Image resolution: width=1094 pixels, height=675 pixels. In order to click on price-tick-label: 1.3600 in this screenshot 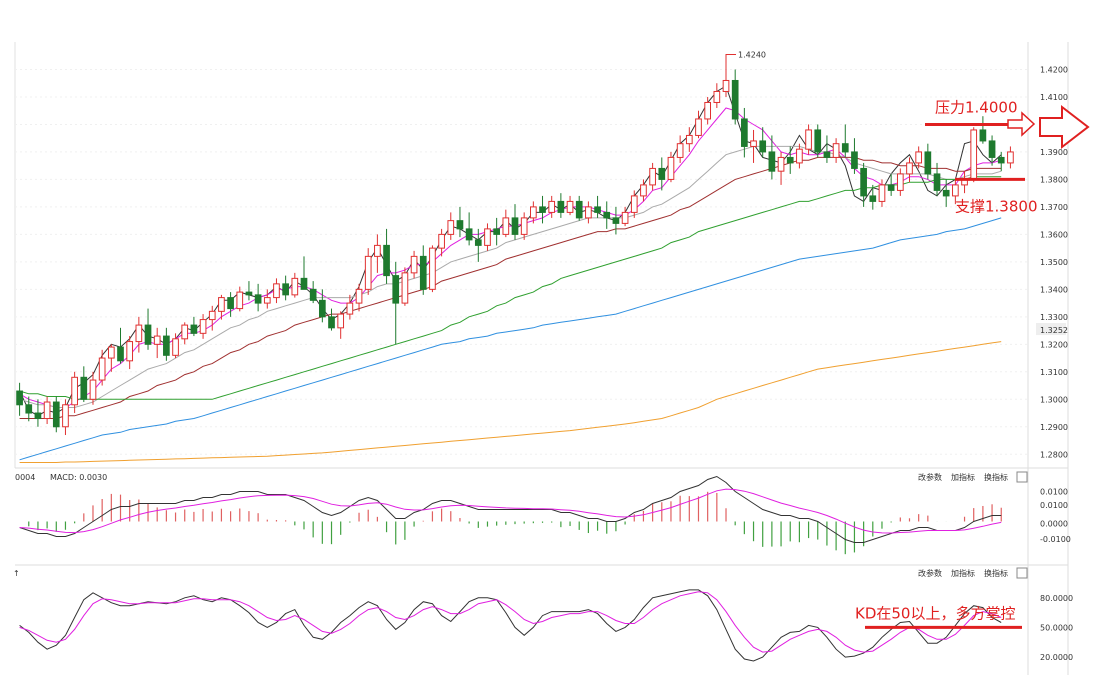, I will do `click(1054, 234)`.